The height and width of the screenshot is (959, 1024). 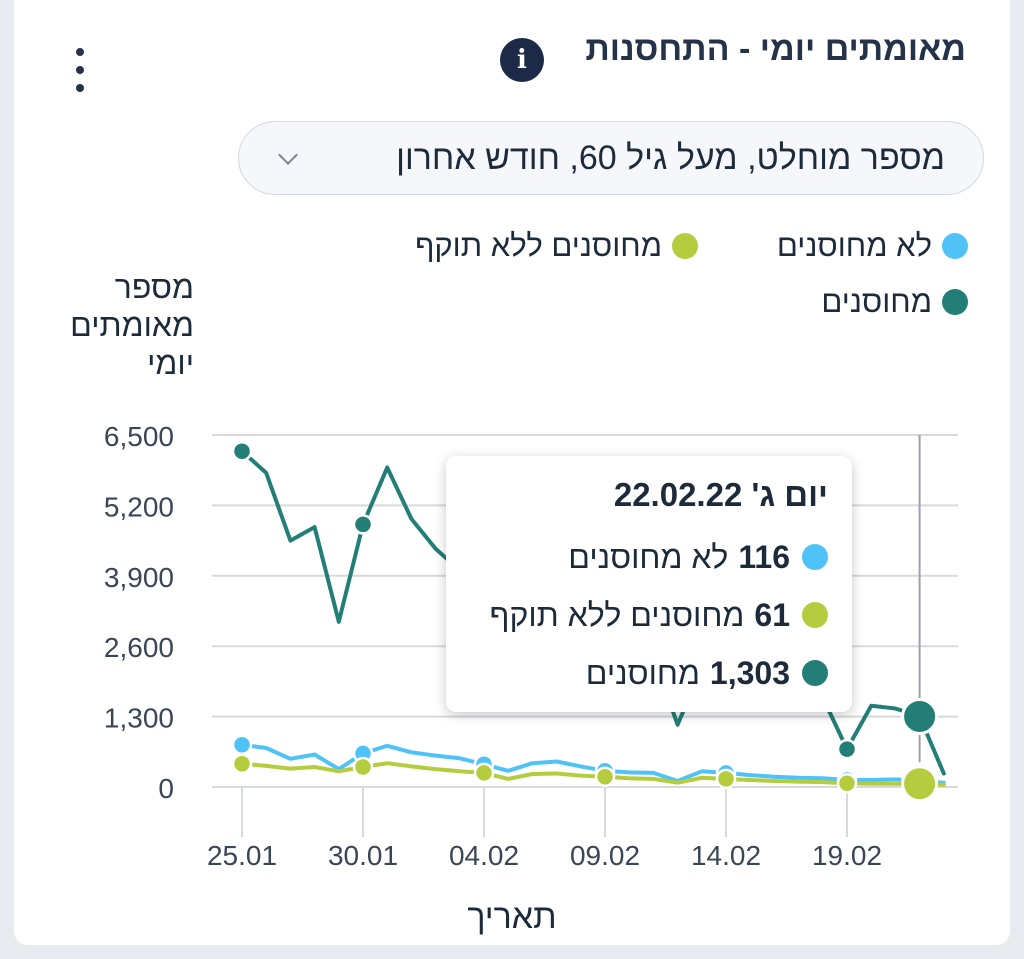 What do you see at coordinates (775, 49) in the screenshot?
I see `page-title: מאומתים יומי - התחסנות` at bounding box center [775, 49].